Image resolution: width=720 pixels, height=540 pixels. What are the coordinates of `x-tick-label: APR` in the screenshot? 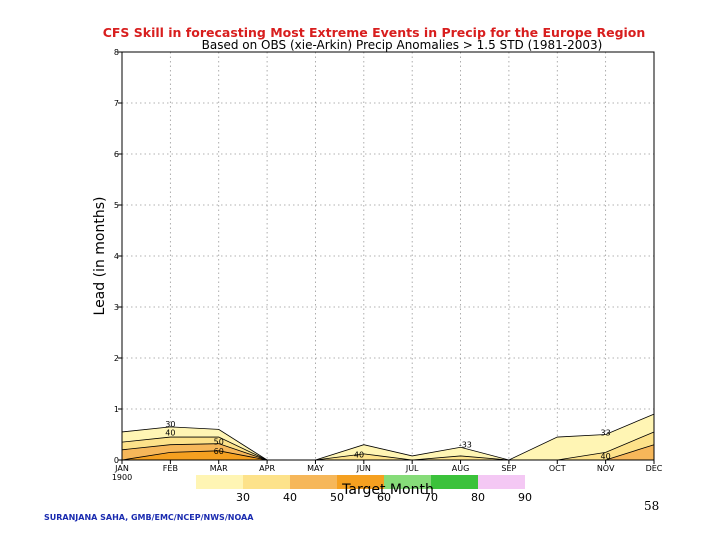 It's located at (267, 468).